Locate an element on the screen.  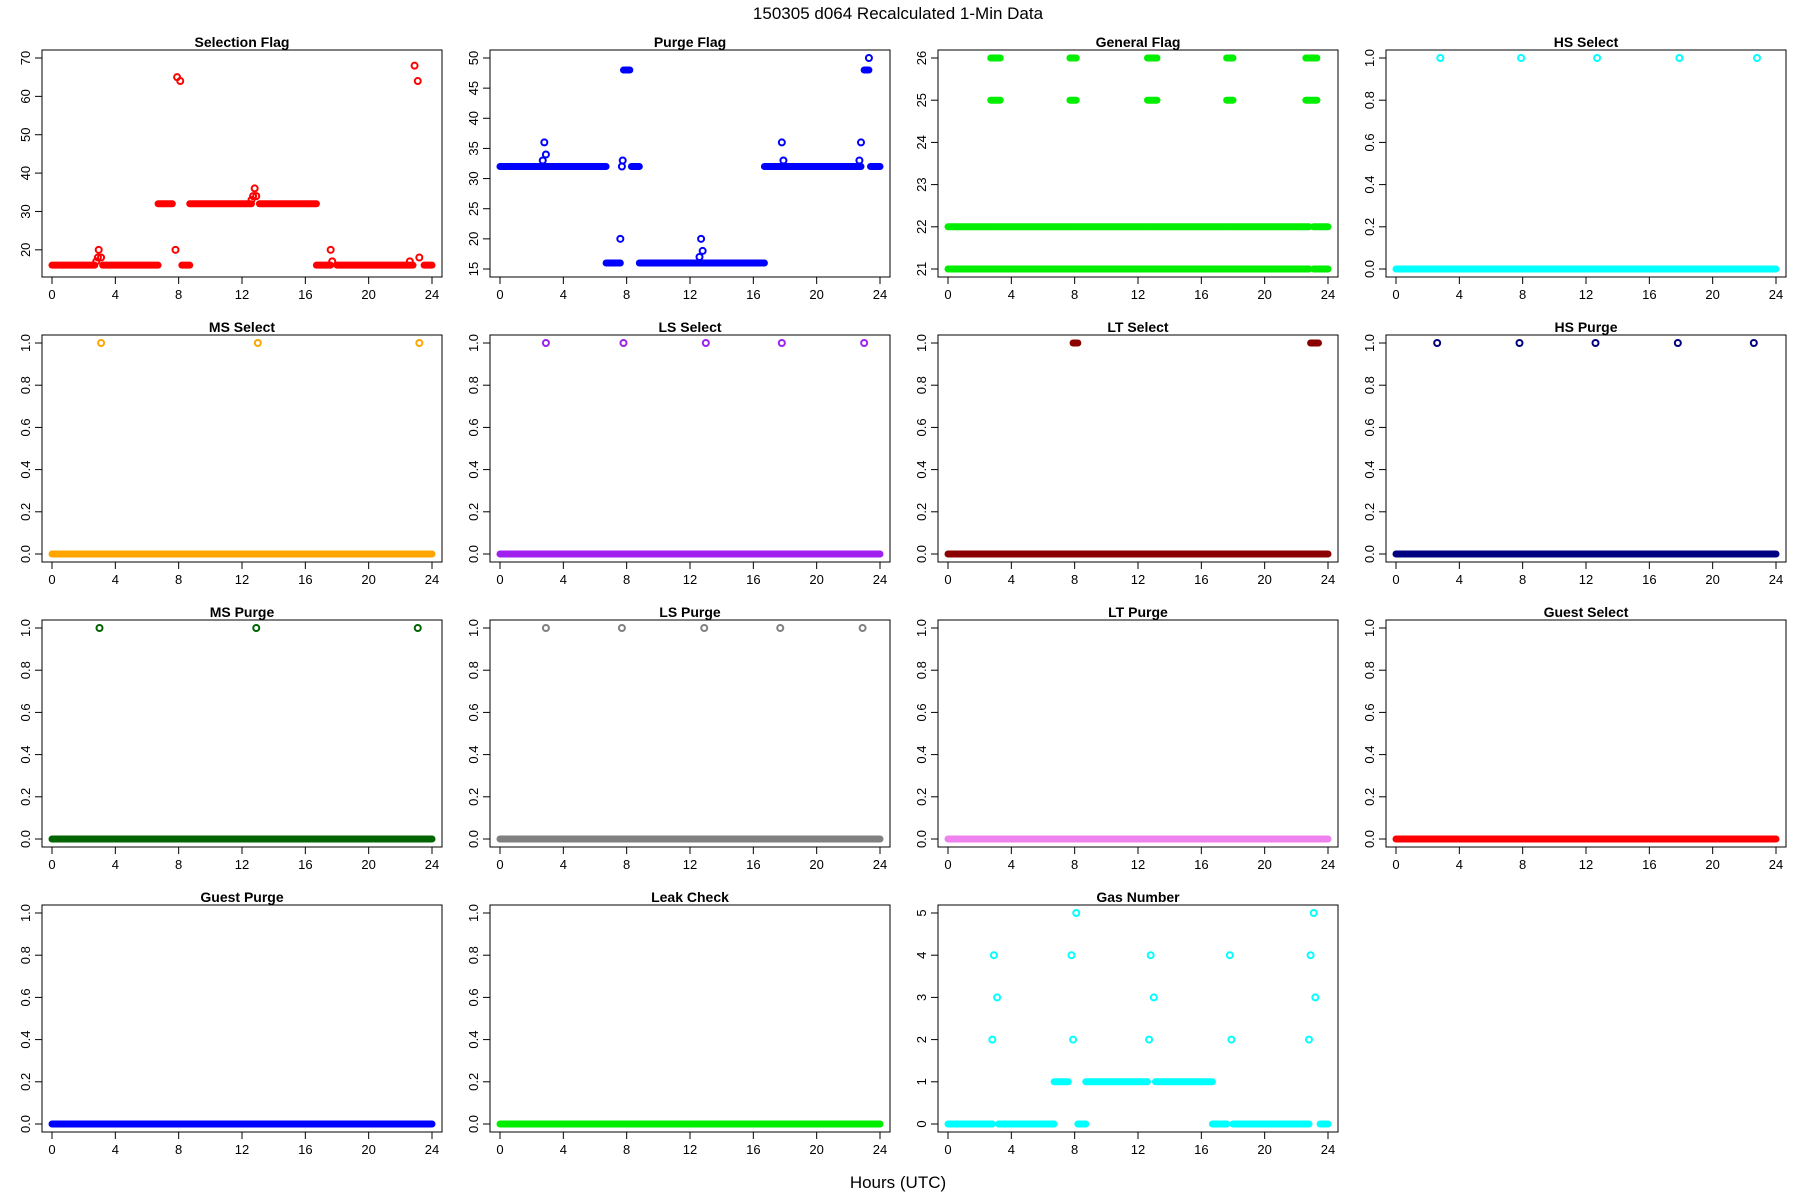
y-tick-label: 60 is located at coordinates (25, 96).